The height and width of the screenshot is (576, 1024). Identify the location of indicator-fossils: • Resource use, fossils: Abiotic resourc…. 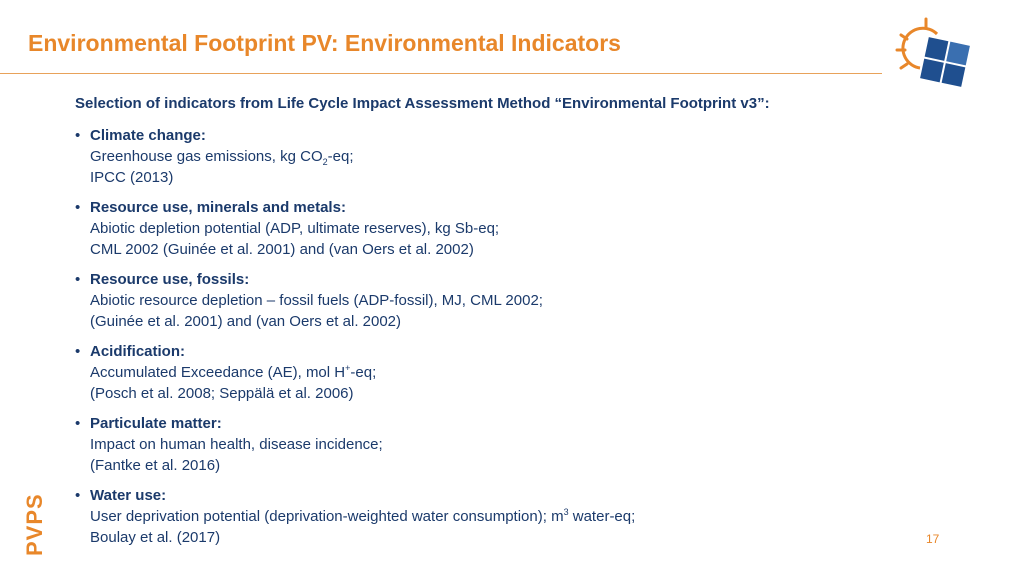
(355, 305).